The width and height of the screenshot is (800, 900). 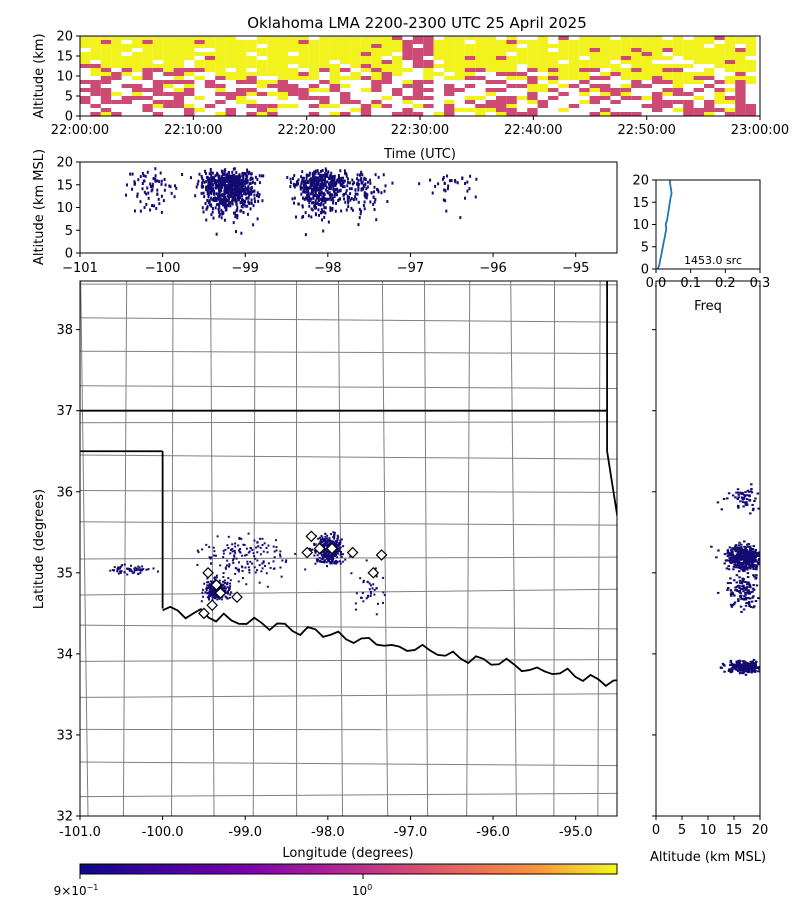 I want to click on alt-lat-x-tick-label: 5, so click(x=682, y=830).